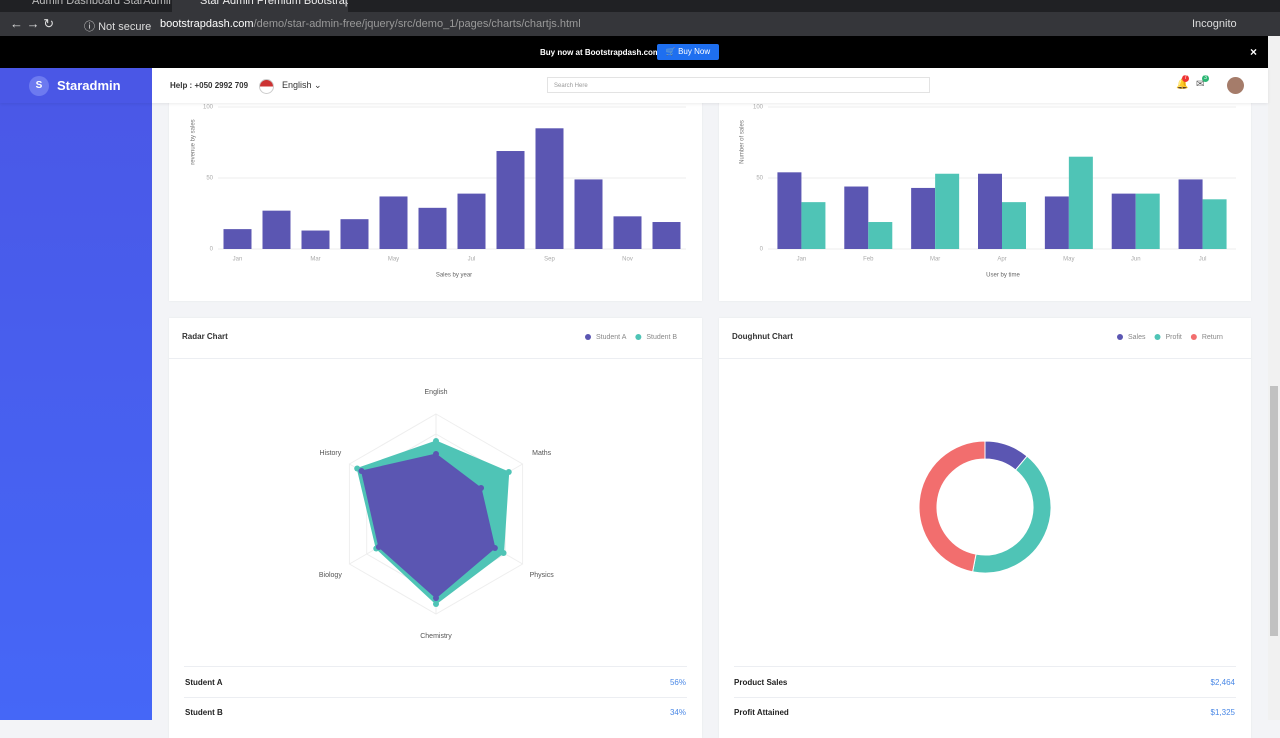  Describe the element at coordinates (32, 23) in the screenshot. I see `nav-buttons: ← → ↻` at that location.